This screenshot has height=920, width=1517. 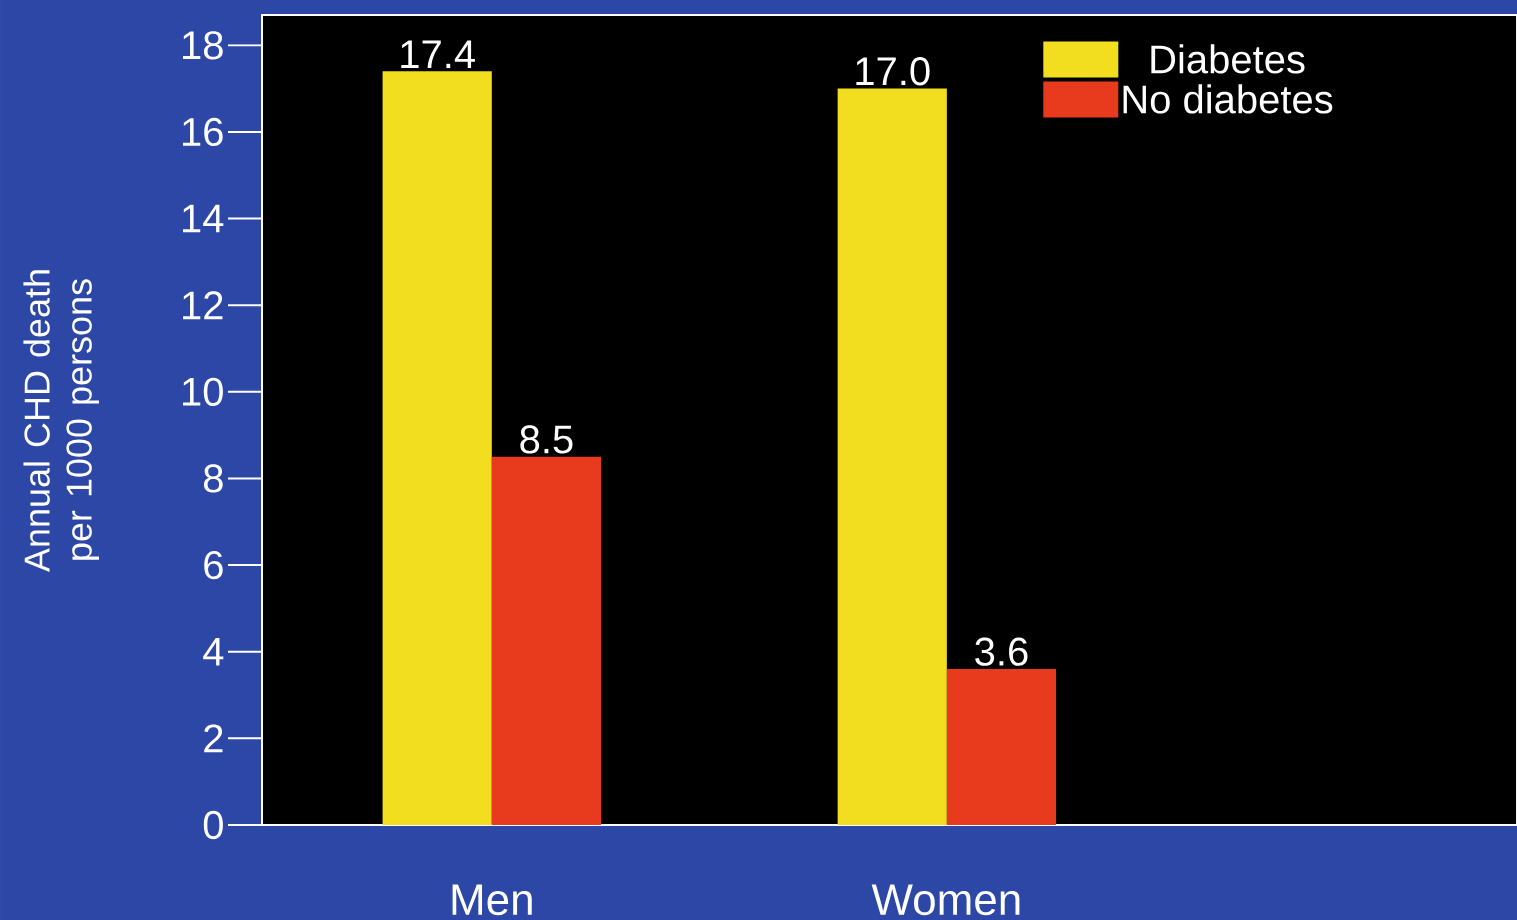 What do you see at coordinates (1228, 99) in the screenshot?
I see `legend-label: No diabetes` at bounding box center [1228, 99].